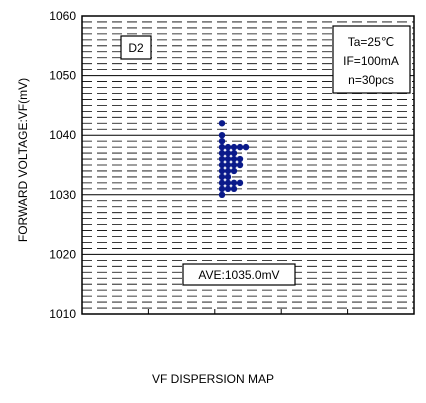 This screenshot has width=426, height=403. Describe the element at coordinates (213, 379) in the screenshot. I see `chart-title: VF DISPERSION MAP` at that location.